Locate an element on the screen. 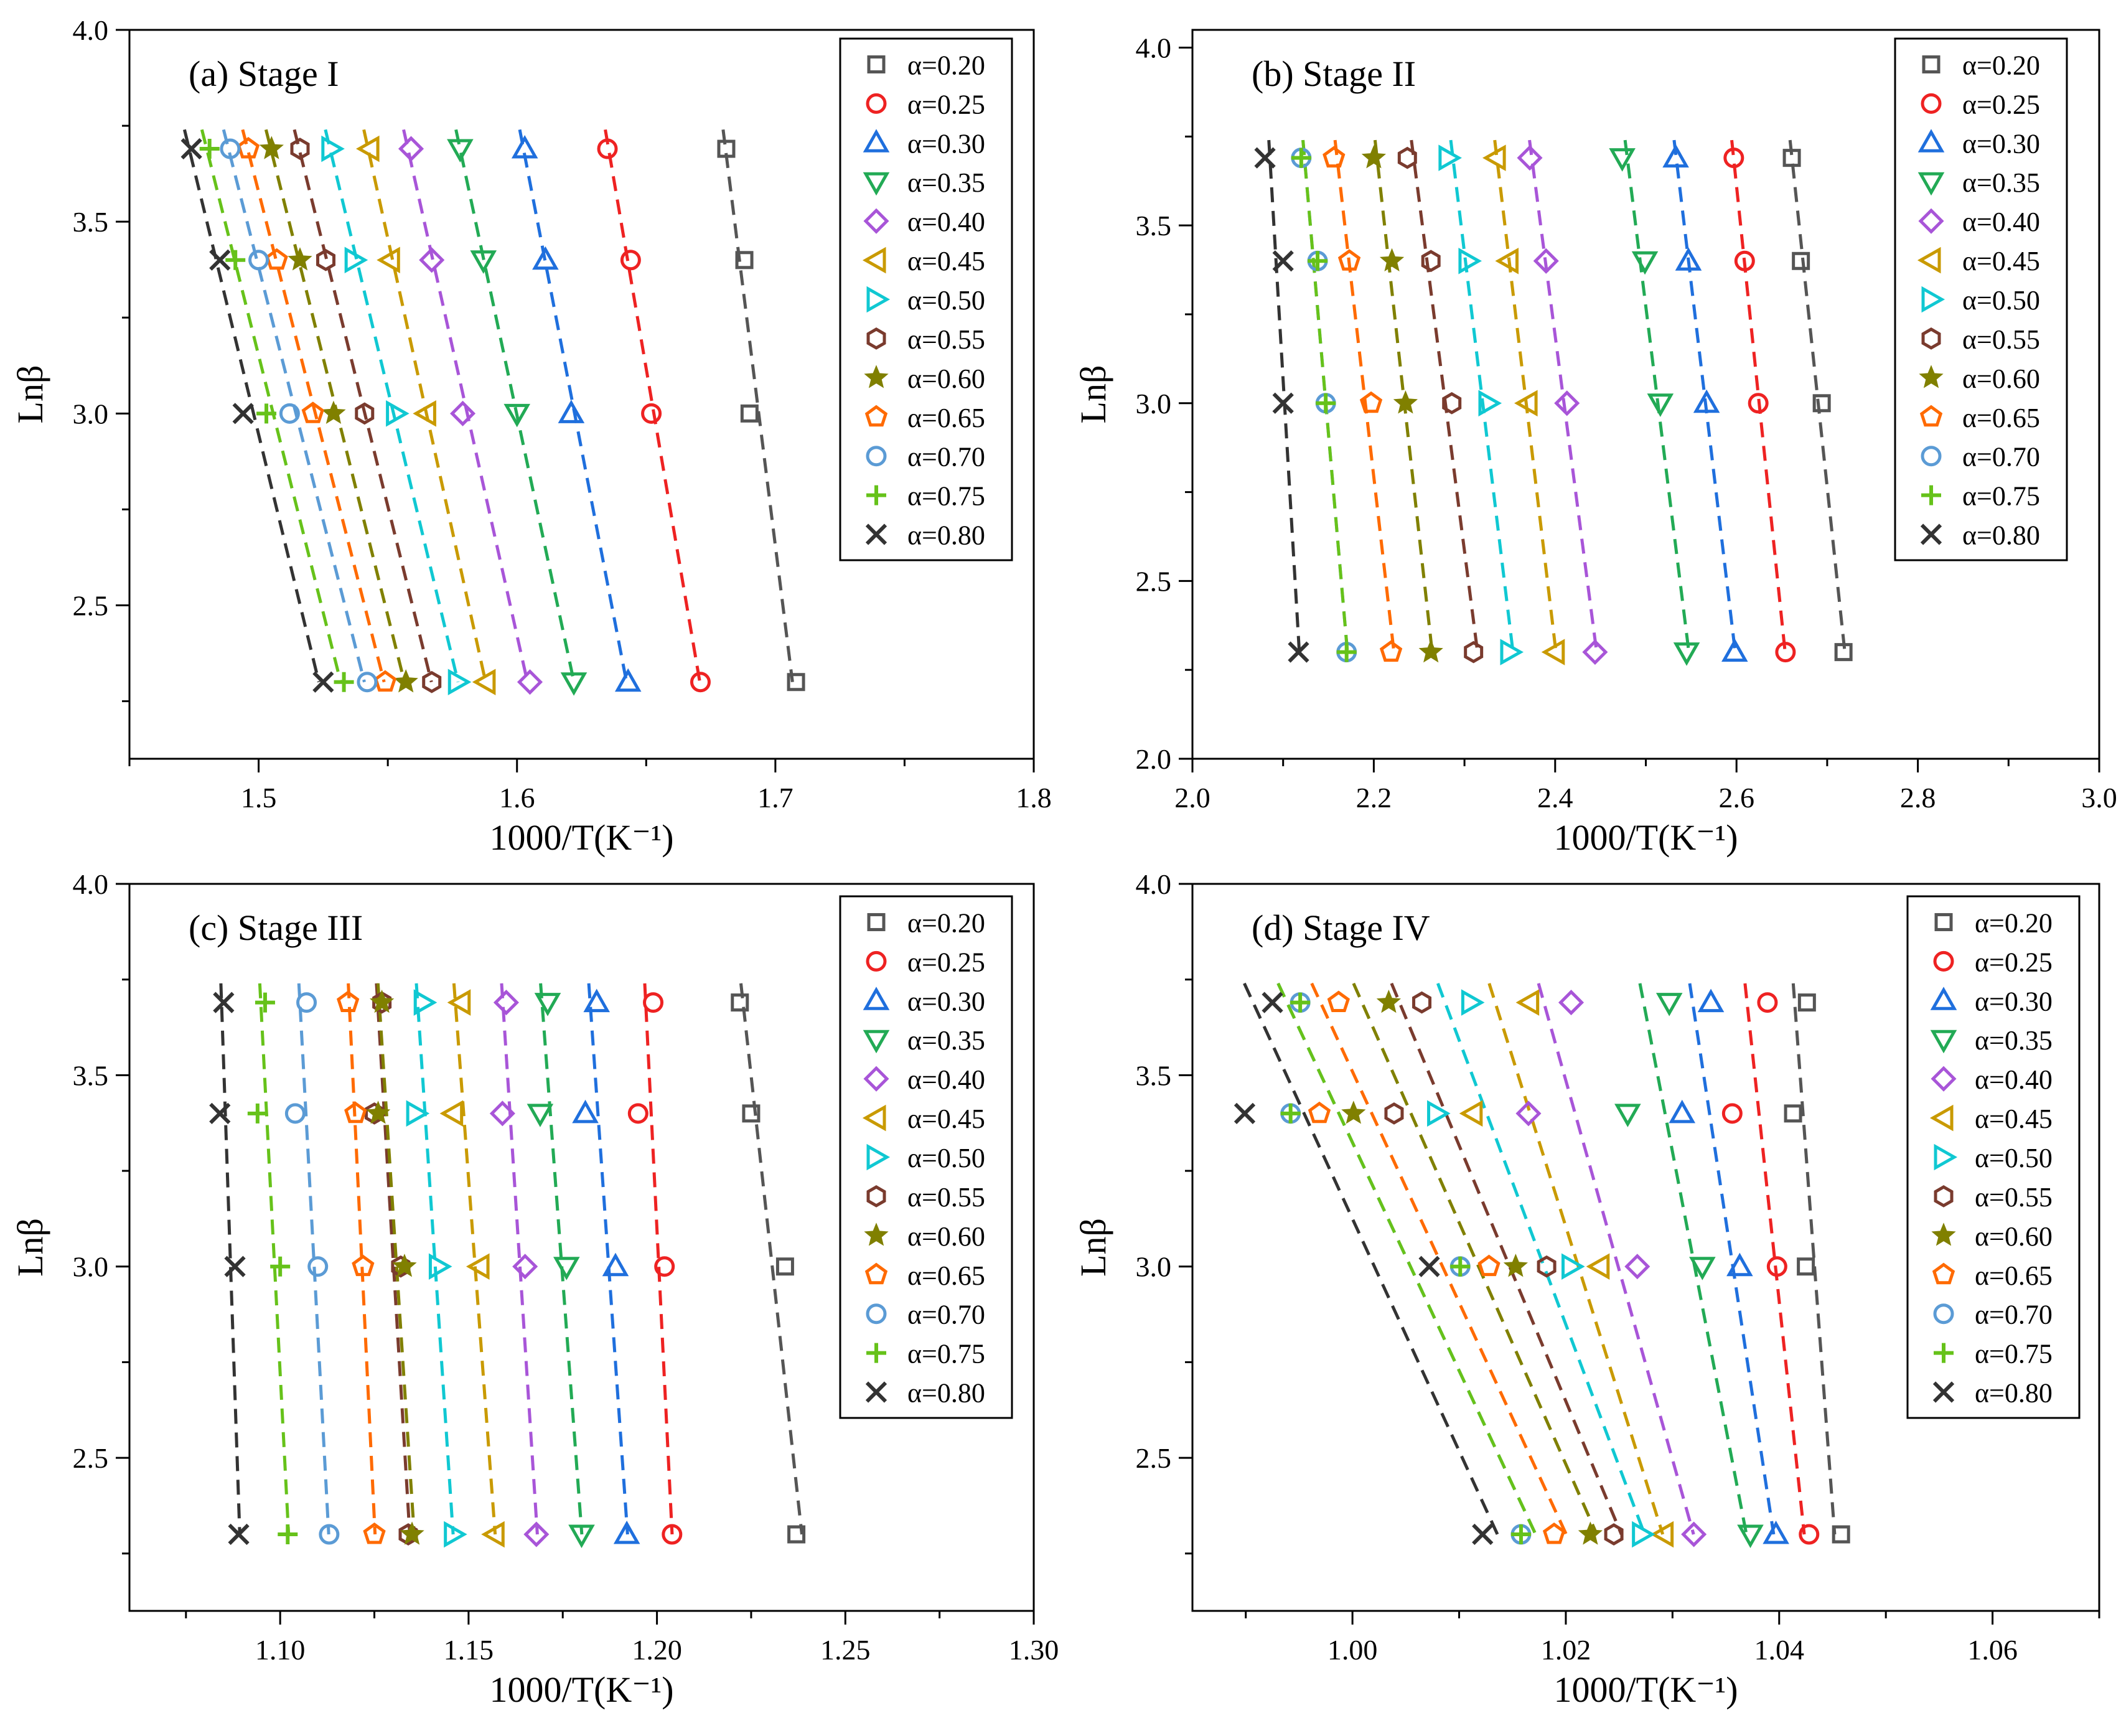 The height and width of the screenshot is (1736, 2121). x-tick-label: 1.7 is located at coordinates (776, 798).